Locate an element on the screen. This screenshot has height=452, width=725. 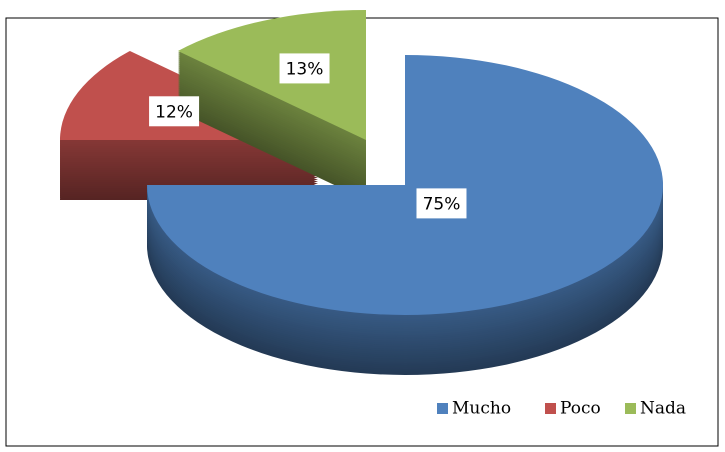
data-label: 75% is located at coordinates (442, 204).